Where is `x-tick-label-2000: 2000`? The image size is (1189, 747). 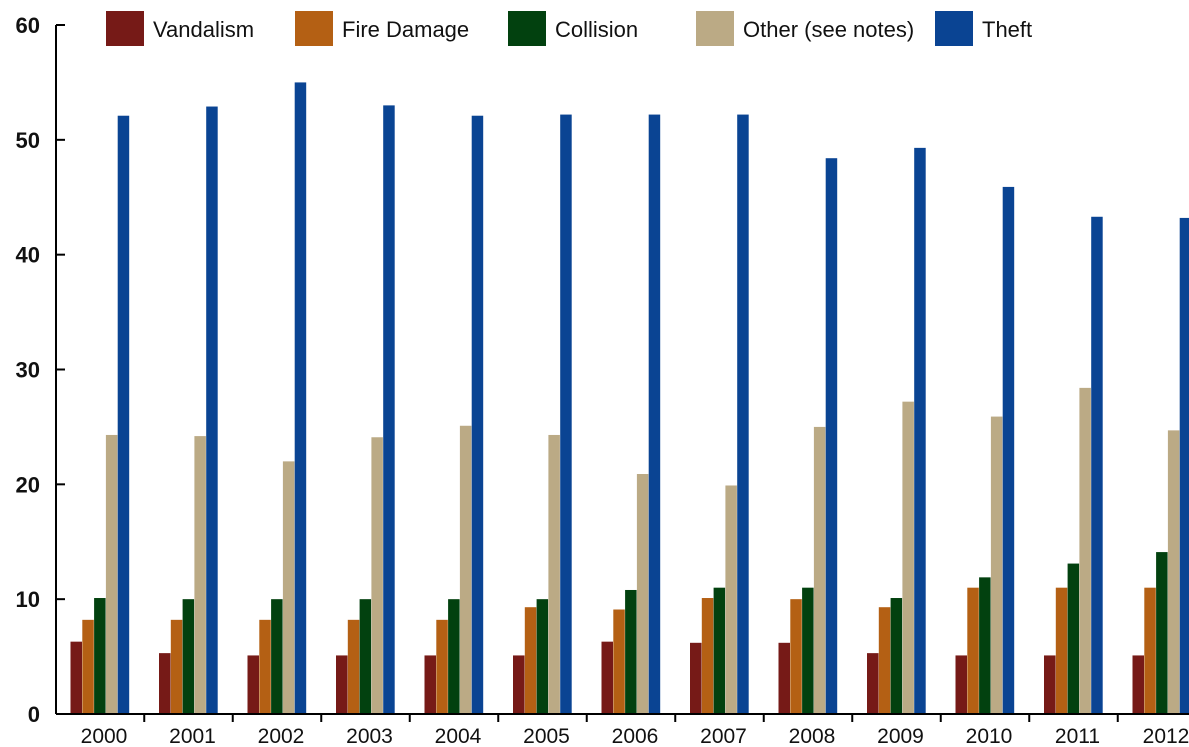
x-tick-label-2000: 2000 is located at coordinates (104, 736).